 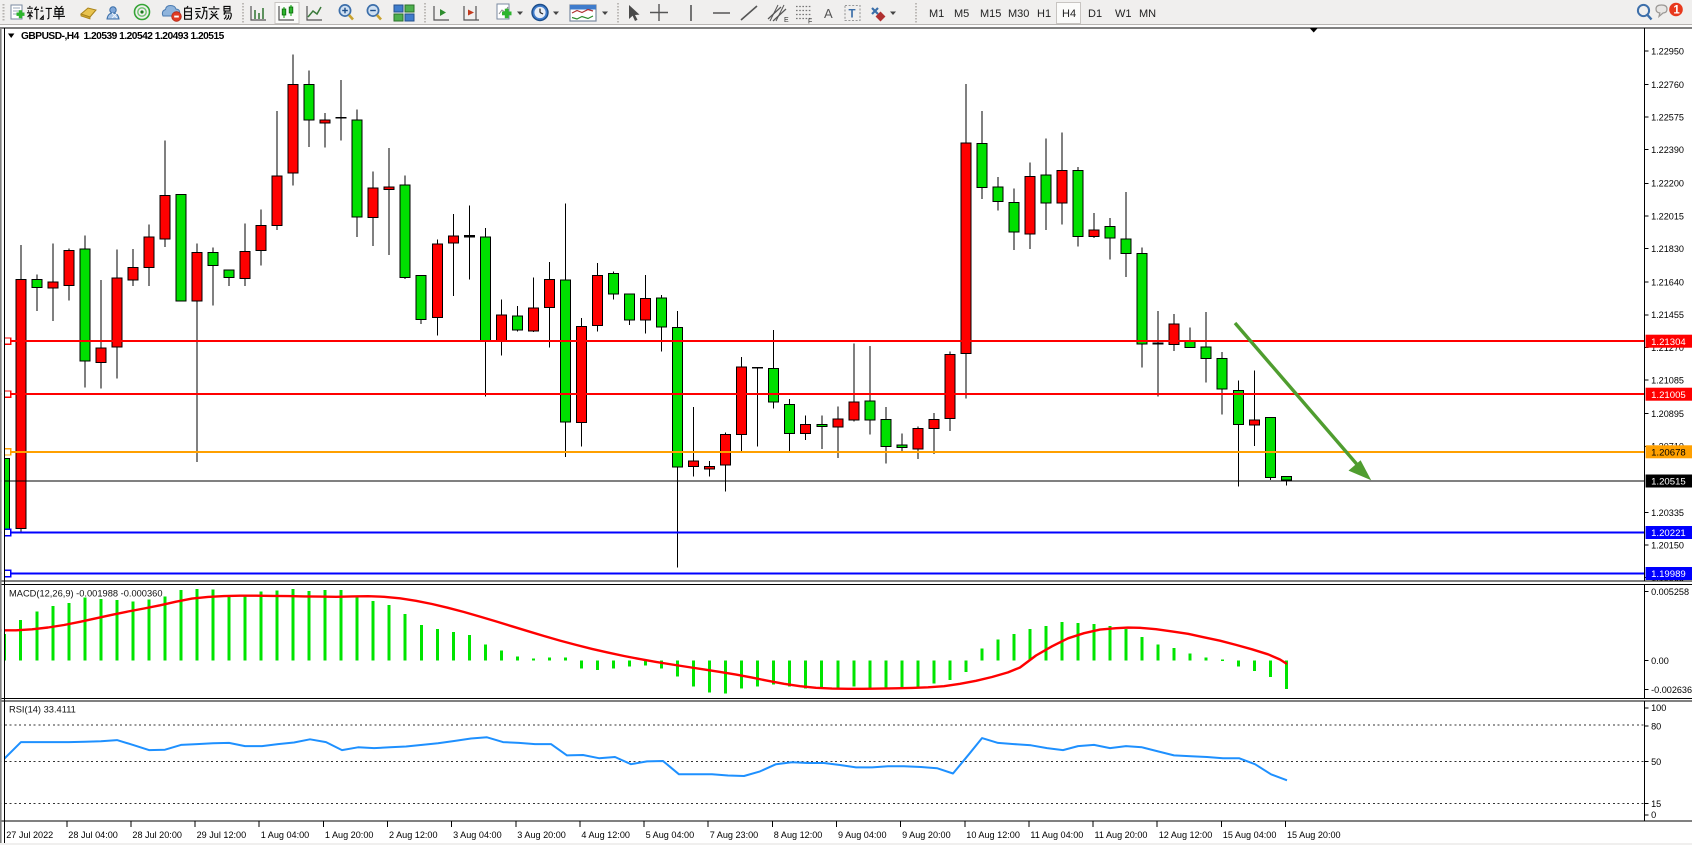 What do you see at coordinates (926, 835) in the screenshot?
I see `svg-text: 9 Aug 20:00` at bounding box center [926, 835].